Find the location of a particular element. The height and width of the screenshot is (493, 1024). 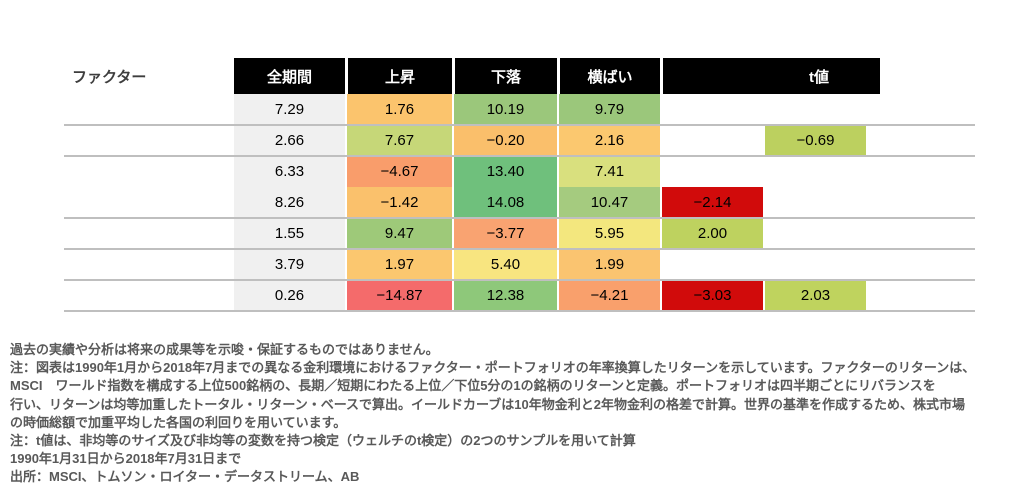

cell-t1: −3.03 is located at coordinates (711, 295).